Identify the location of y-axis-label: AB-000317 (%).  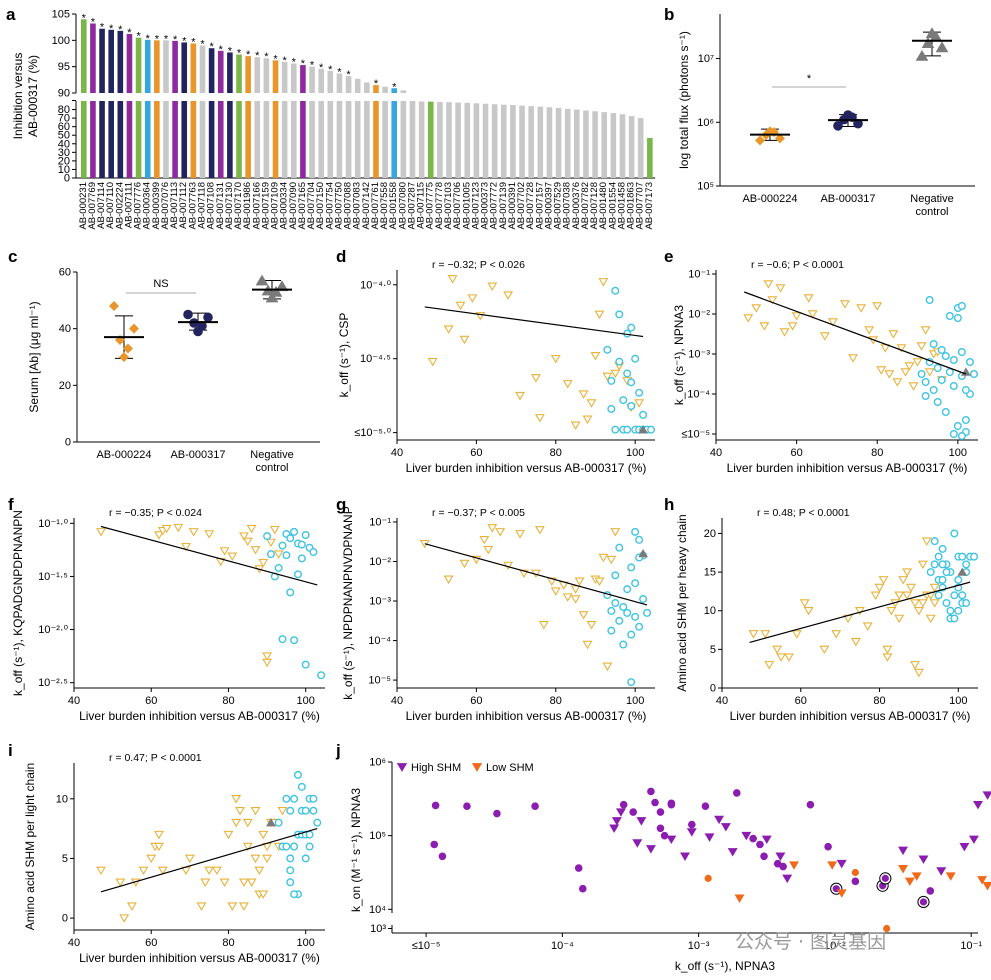
(33, 96).